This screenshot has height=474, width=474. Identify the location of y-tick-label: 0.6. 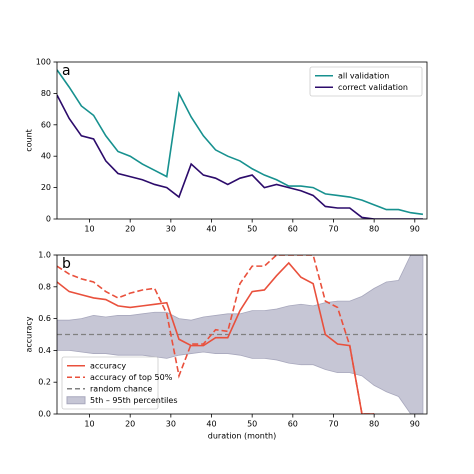
(44, 318).